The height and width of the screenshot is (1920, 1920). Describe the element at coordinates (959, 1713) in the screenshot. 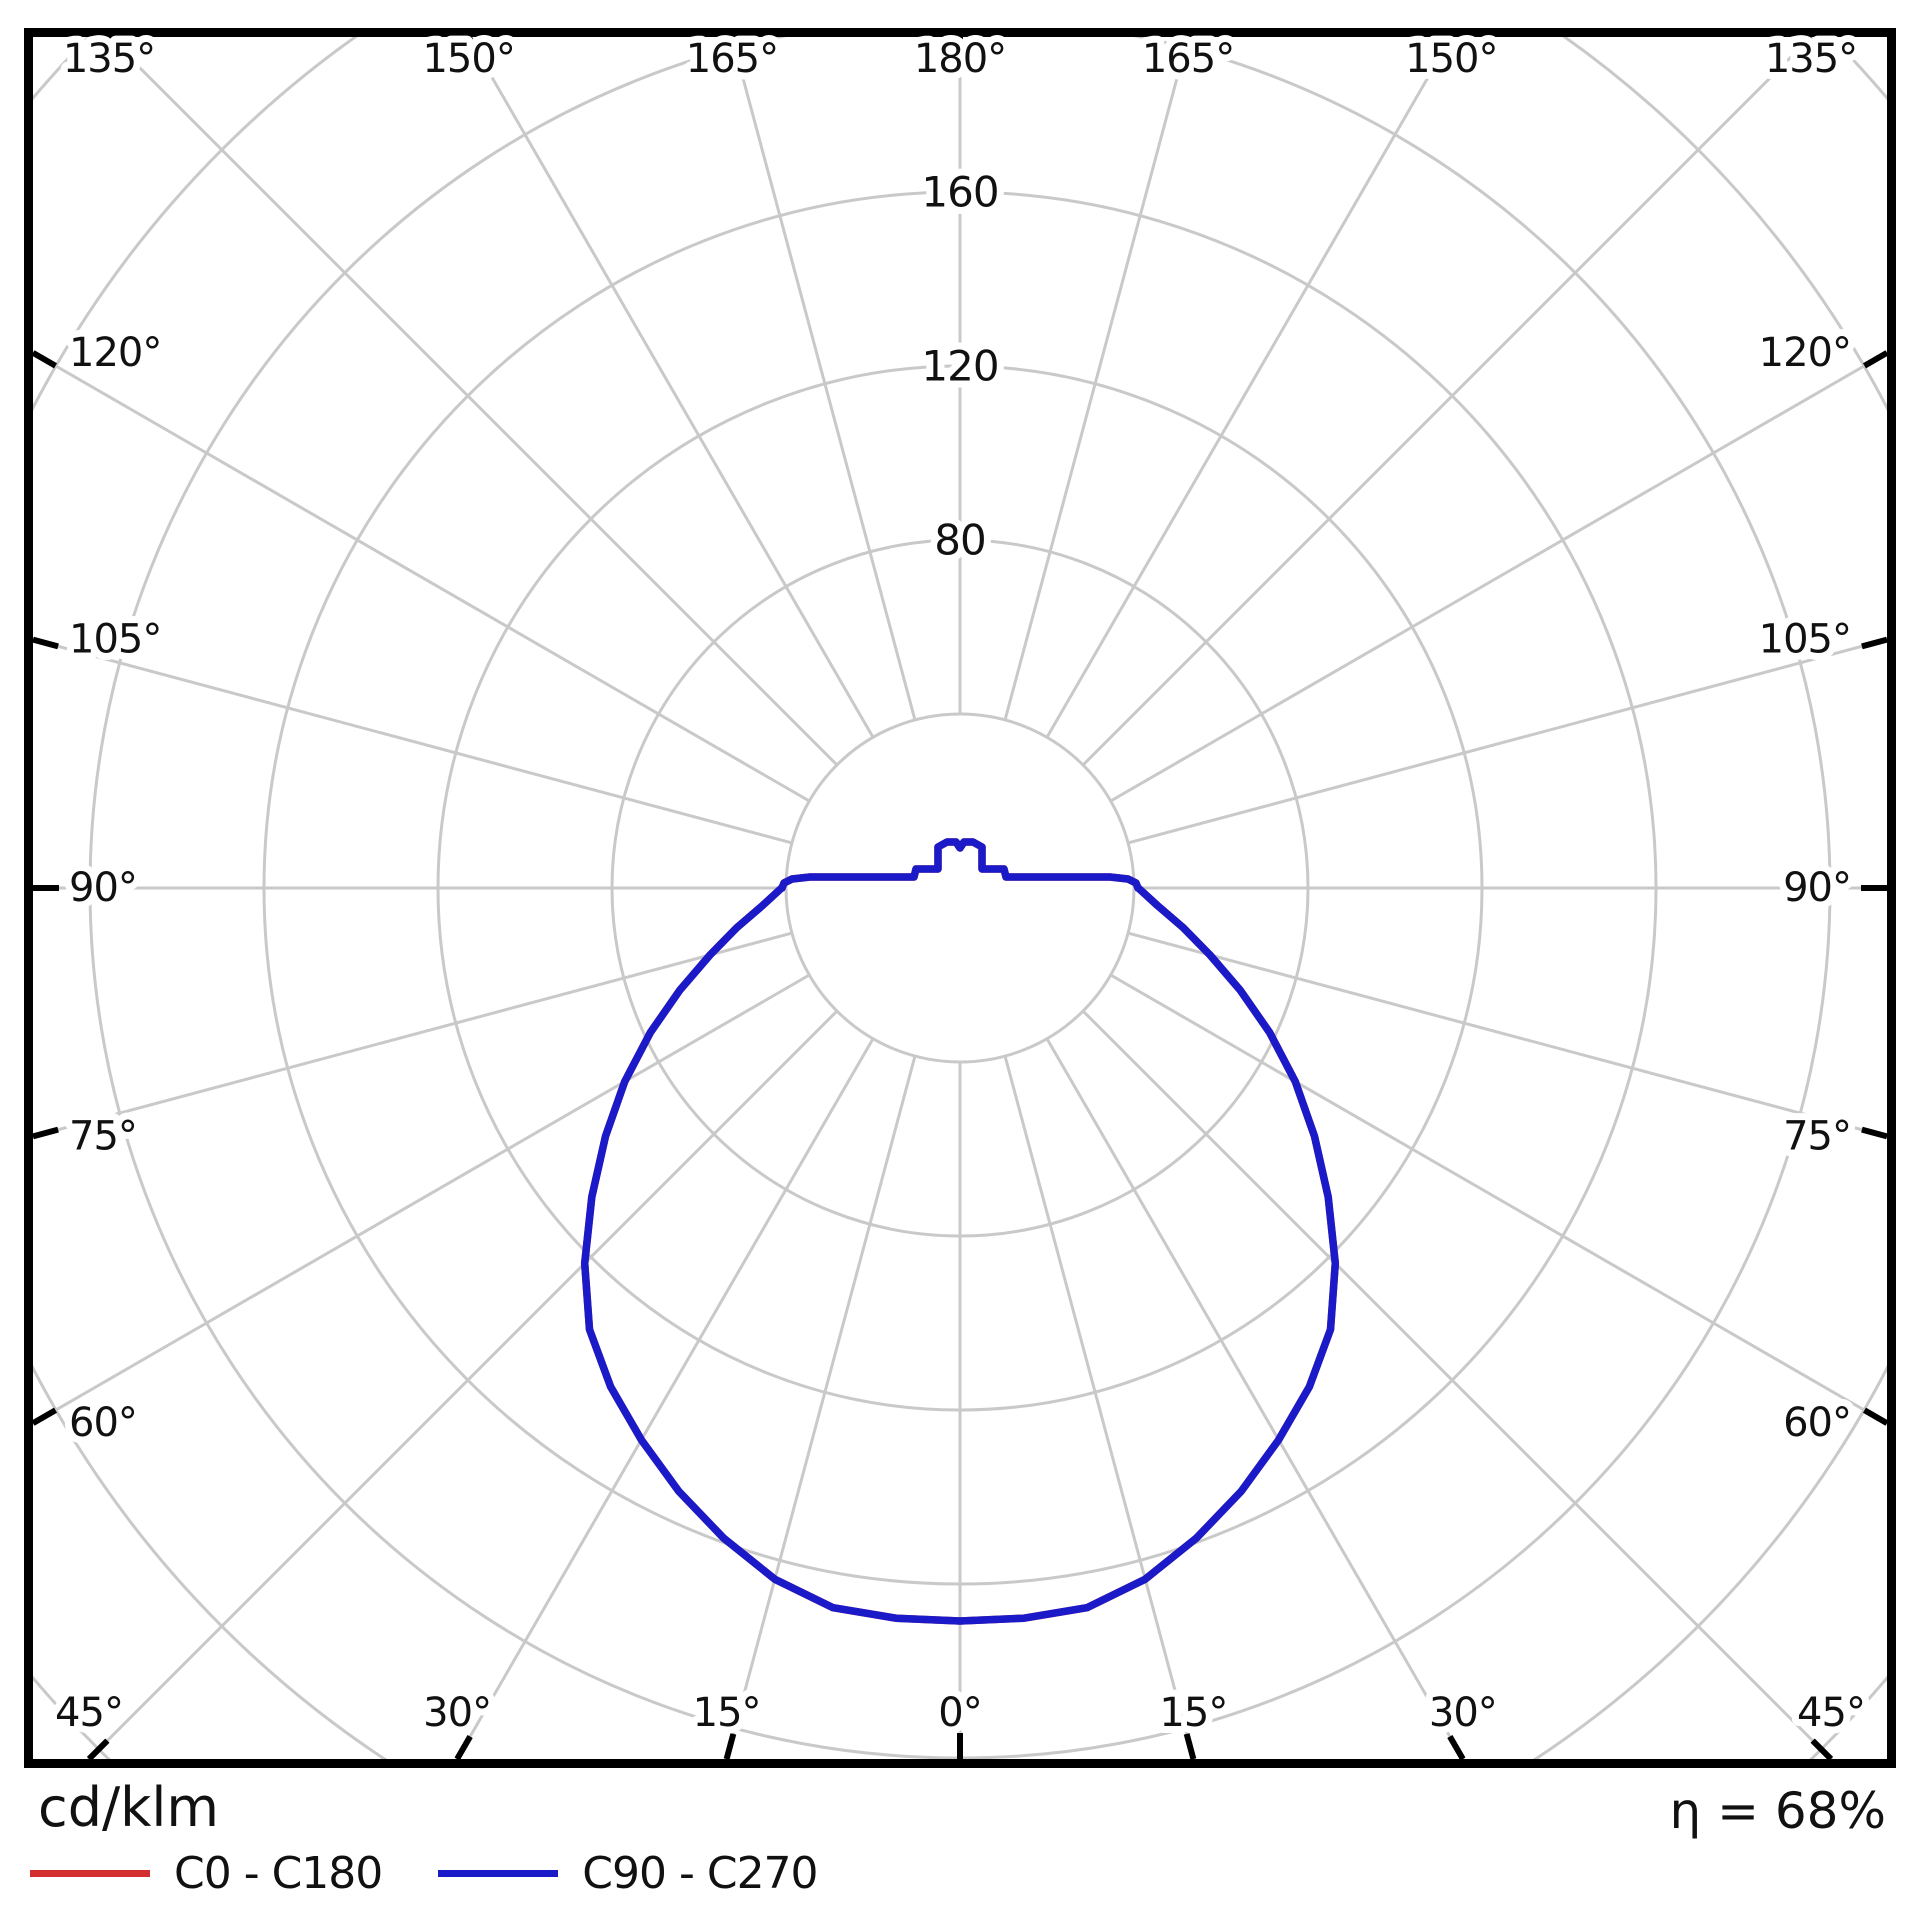

I see `angle-label: 0°` at that location.